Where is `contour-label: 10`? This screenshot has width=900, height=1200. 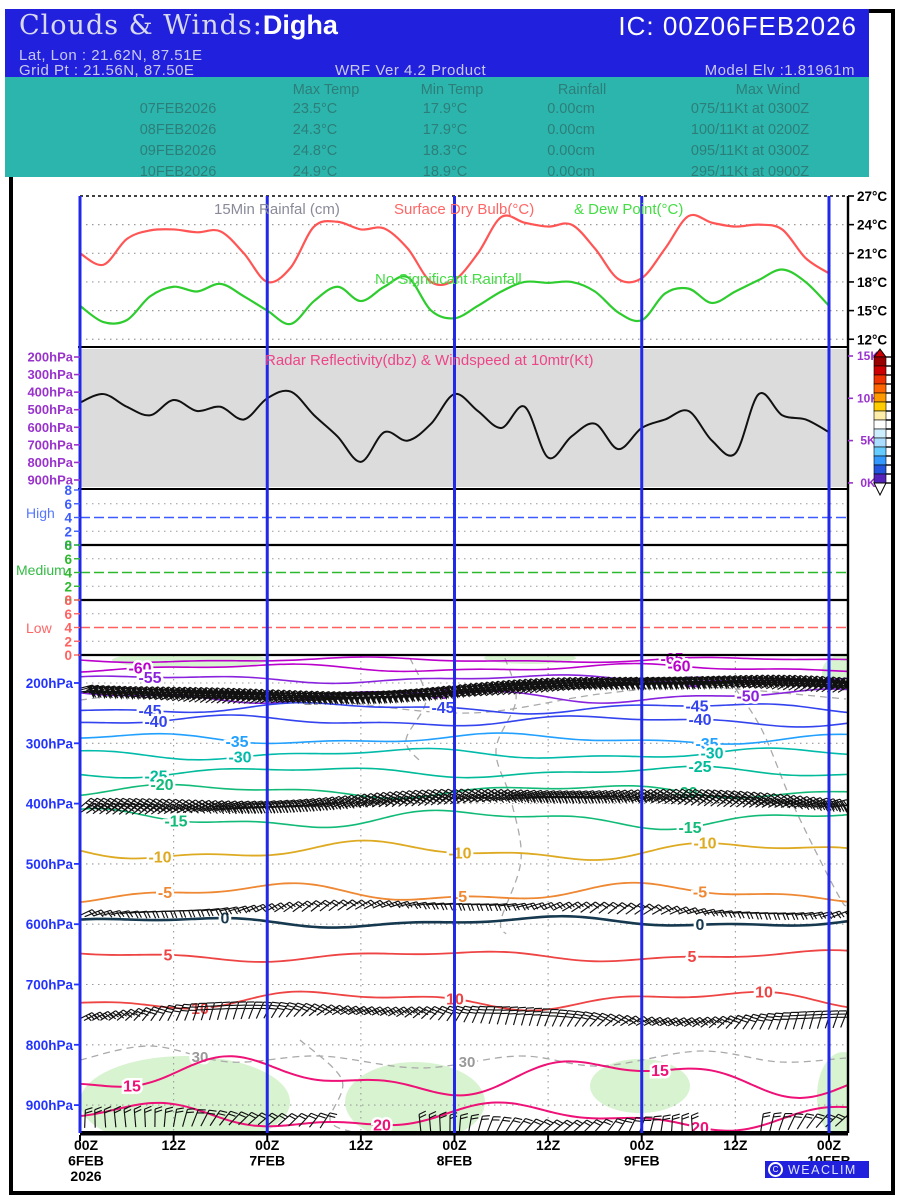 contour-label: 10 is located at coordinates (764, 992).